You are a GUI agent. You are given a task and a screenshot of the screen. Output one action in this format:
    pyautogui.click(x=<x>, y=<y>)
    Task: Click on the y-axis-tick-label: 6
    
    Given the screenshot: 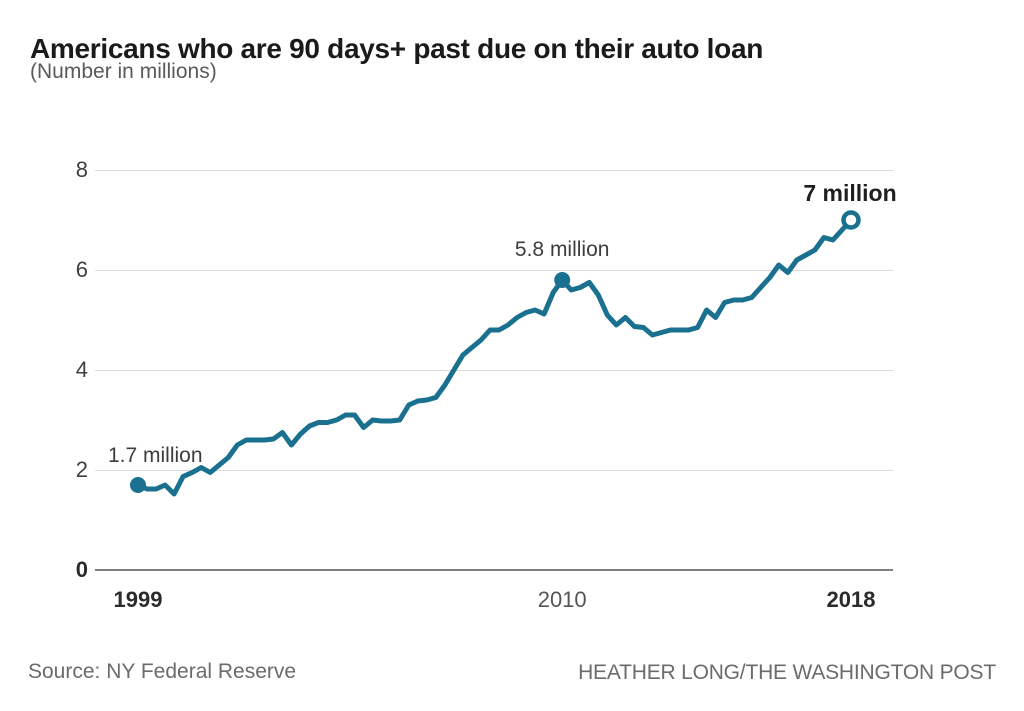 What is the action you would take?
    pyautogui.click(x=81, y=269)
    